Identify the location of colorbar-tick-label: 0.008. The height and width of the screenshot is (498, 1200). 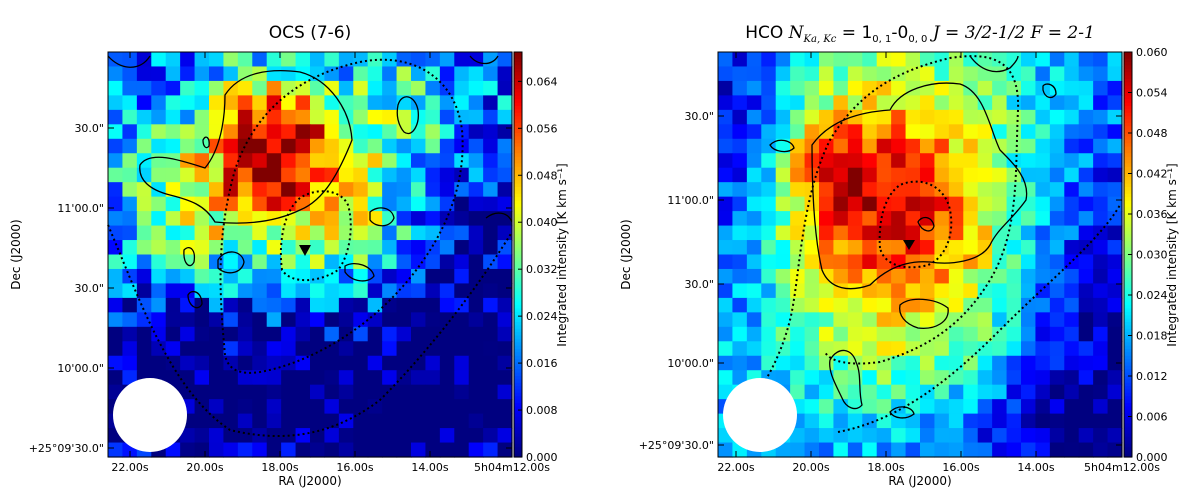
(542, 410).